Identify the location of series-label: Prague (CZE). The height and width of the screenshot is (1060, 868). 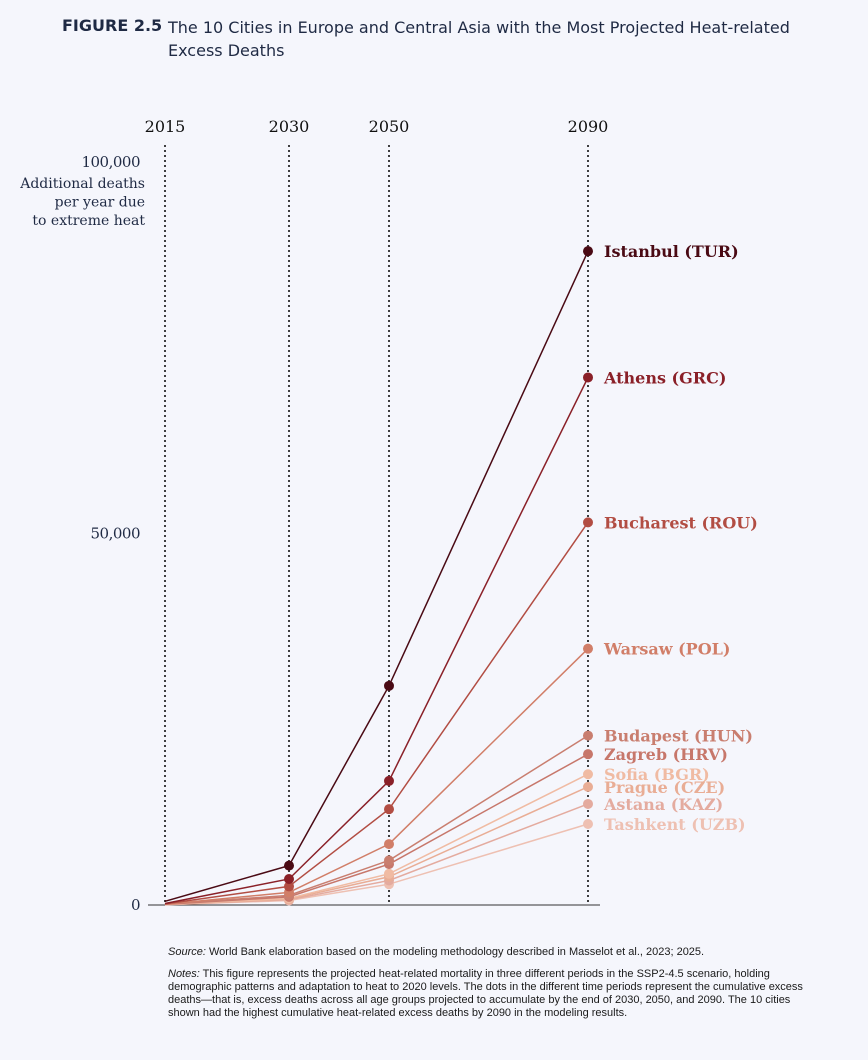
(664, 787).